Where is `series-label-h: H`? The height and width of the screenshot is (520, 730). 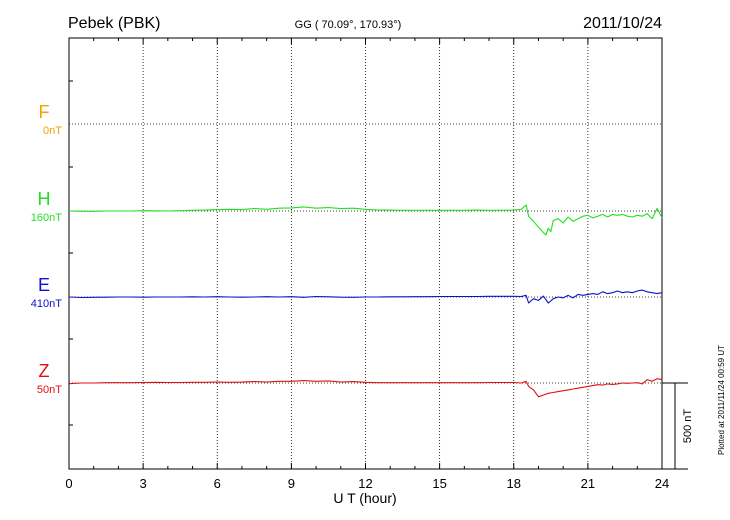
series-label-h: H is located at coordinates (44, 199).